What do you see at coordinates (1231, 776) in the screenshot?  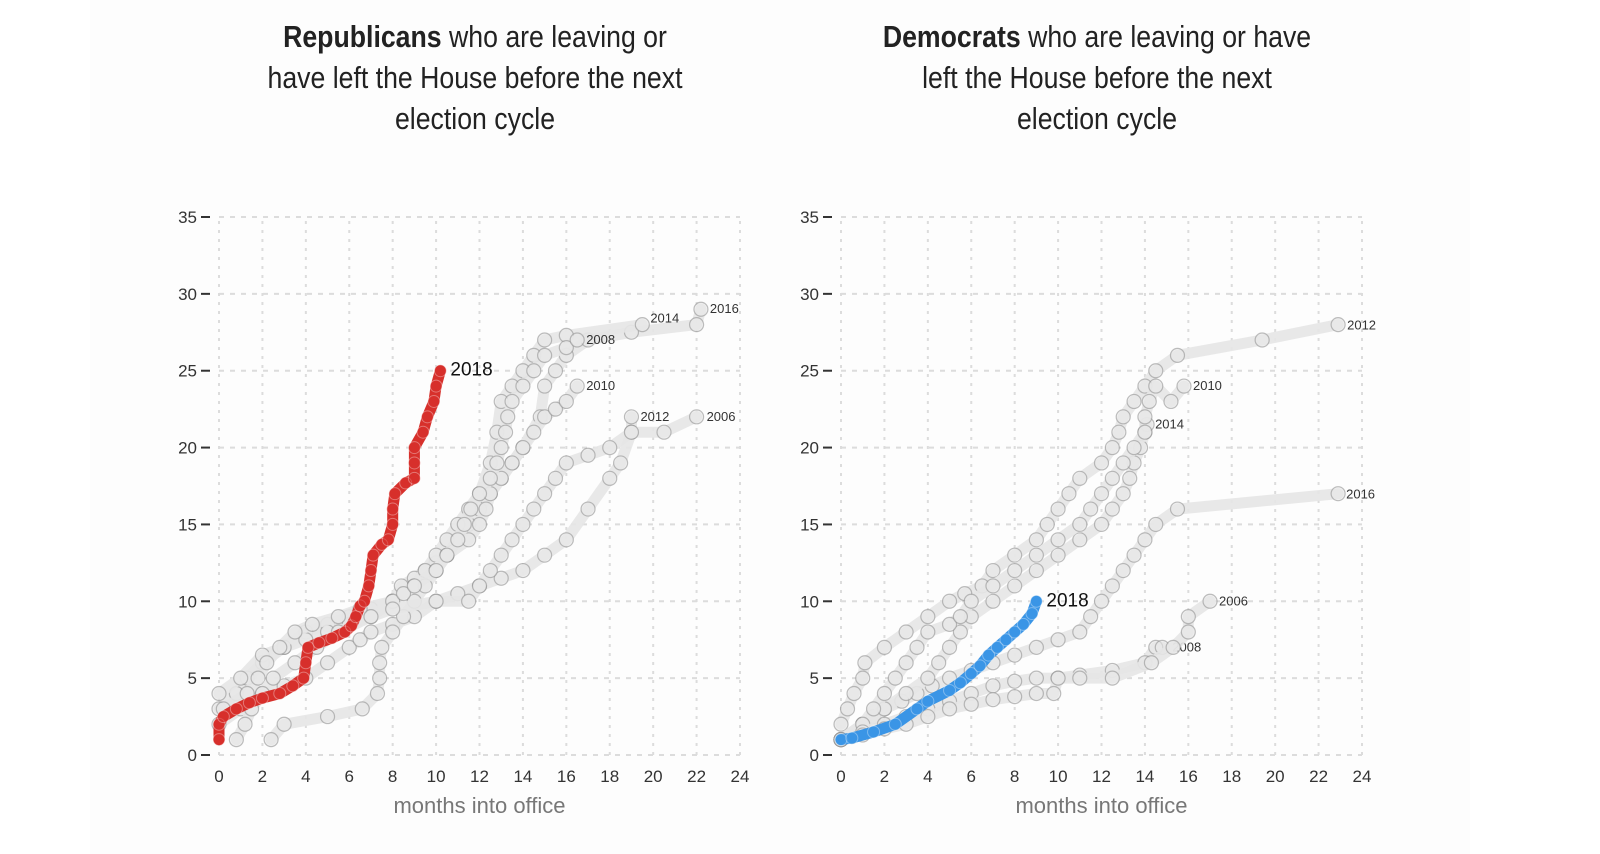 I see `x-tick-label: 18` at bounding box center [1231, 776].